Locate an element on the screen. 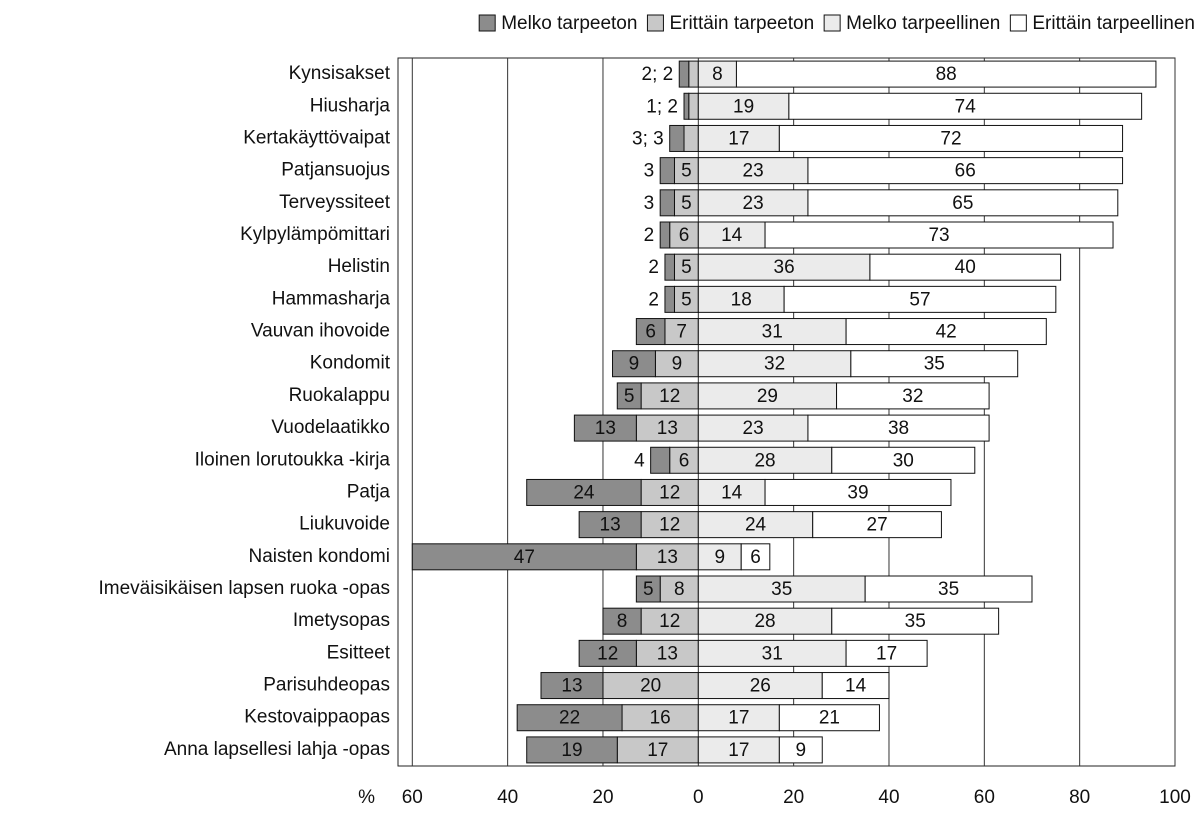 The image size is (1203, 815). data-label: 65 is located at coordinates (962, 203).